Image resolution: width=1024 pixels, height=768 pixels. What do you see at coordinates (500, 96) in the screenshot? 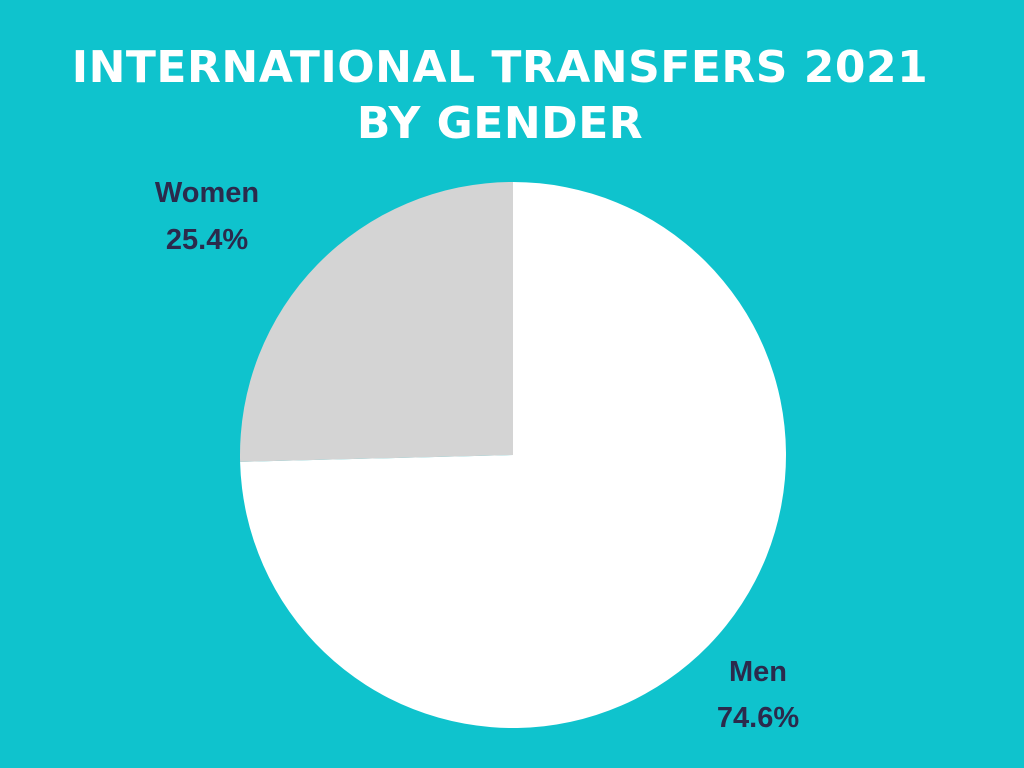
I see `chart-title: INTERNATIONAL TRANSFERS 2021 BY GENDER` at bounding box center [500, 96].